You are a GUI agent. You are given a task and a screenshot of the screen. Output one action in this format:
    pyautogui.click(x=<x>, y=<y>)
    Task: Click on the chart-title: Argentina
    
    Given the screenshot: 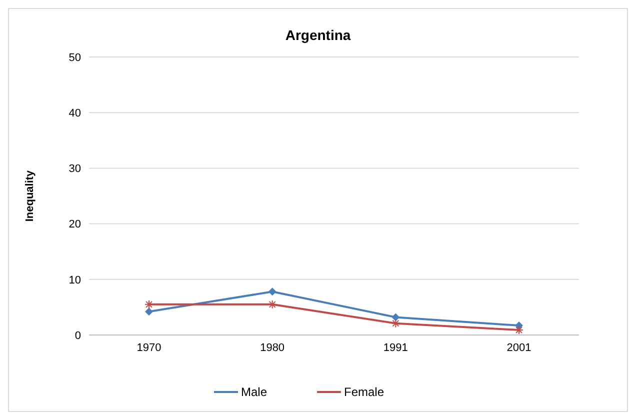 What is the action you would take?
    pyautogui.click(x=318, y=36)
    